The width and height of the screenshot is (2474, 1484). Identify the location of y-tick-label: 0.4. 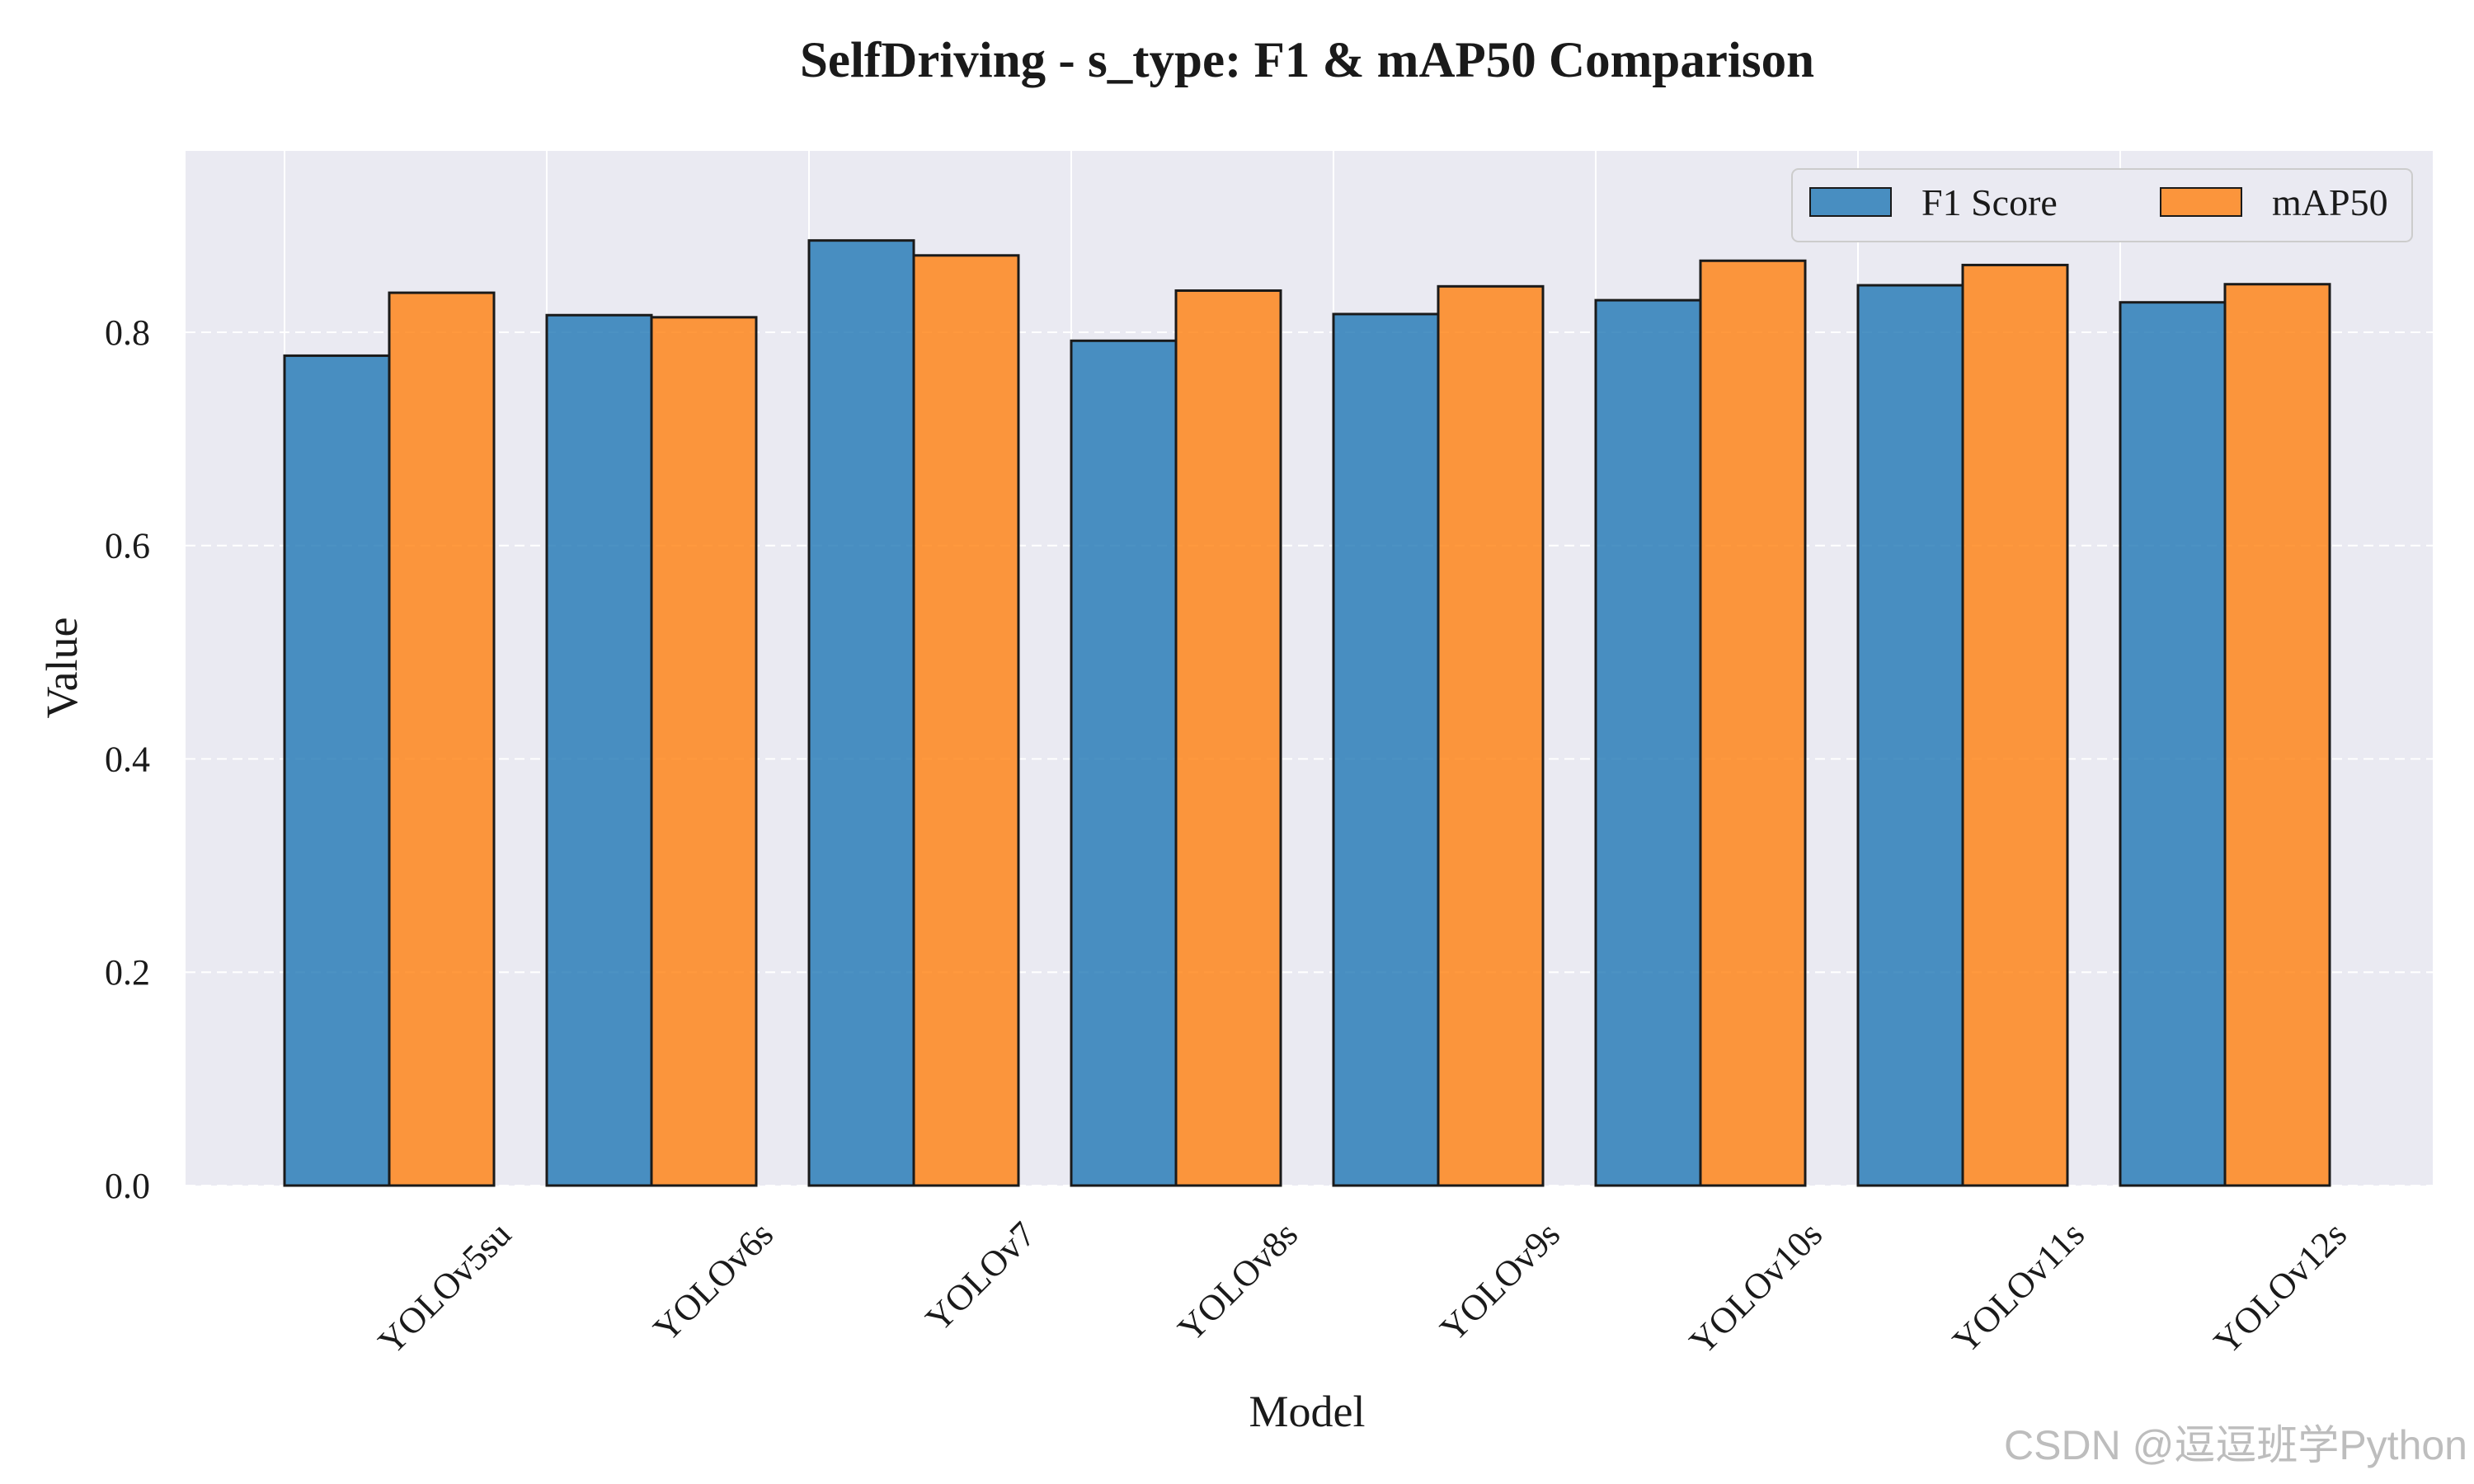
(127, 759).